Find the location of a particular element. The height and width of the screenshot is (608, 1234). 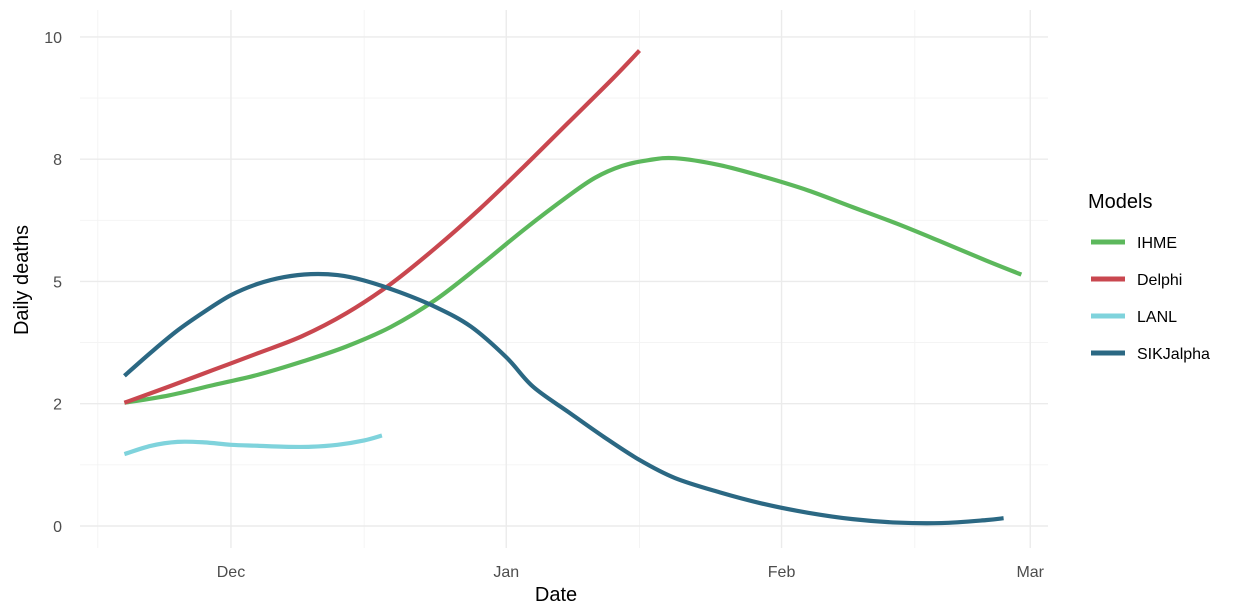

y-tick-label: 0 is located at coordinates (57, 527).